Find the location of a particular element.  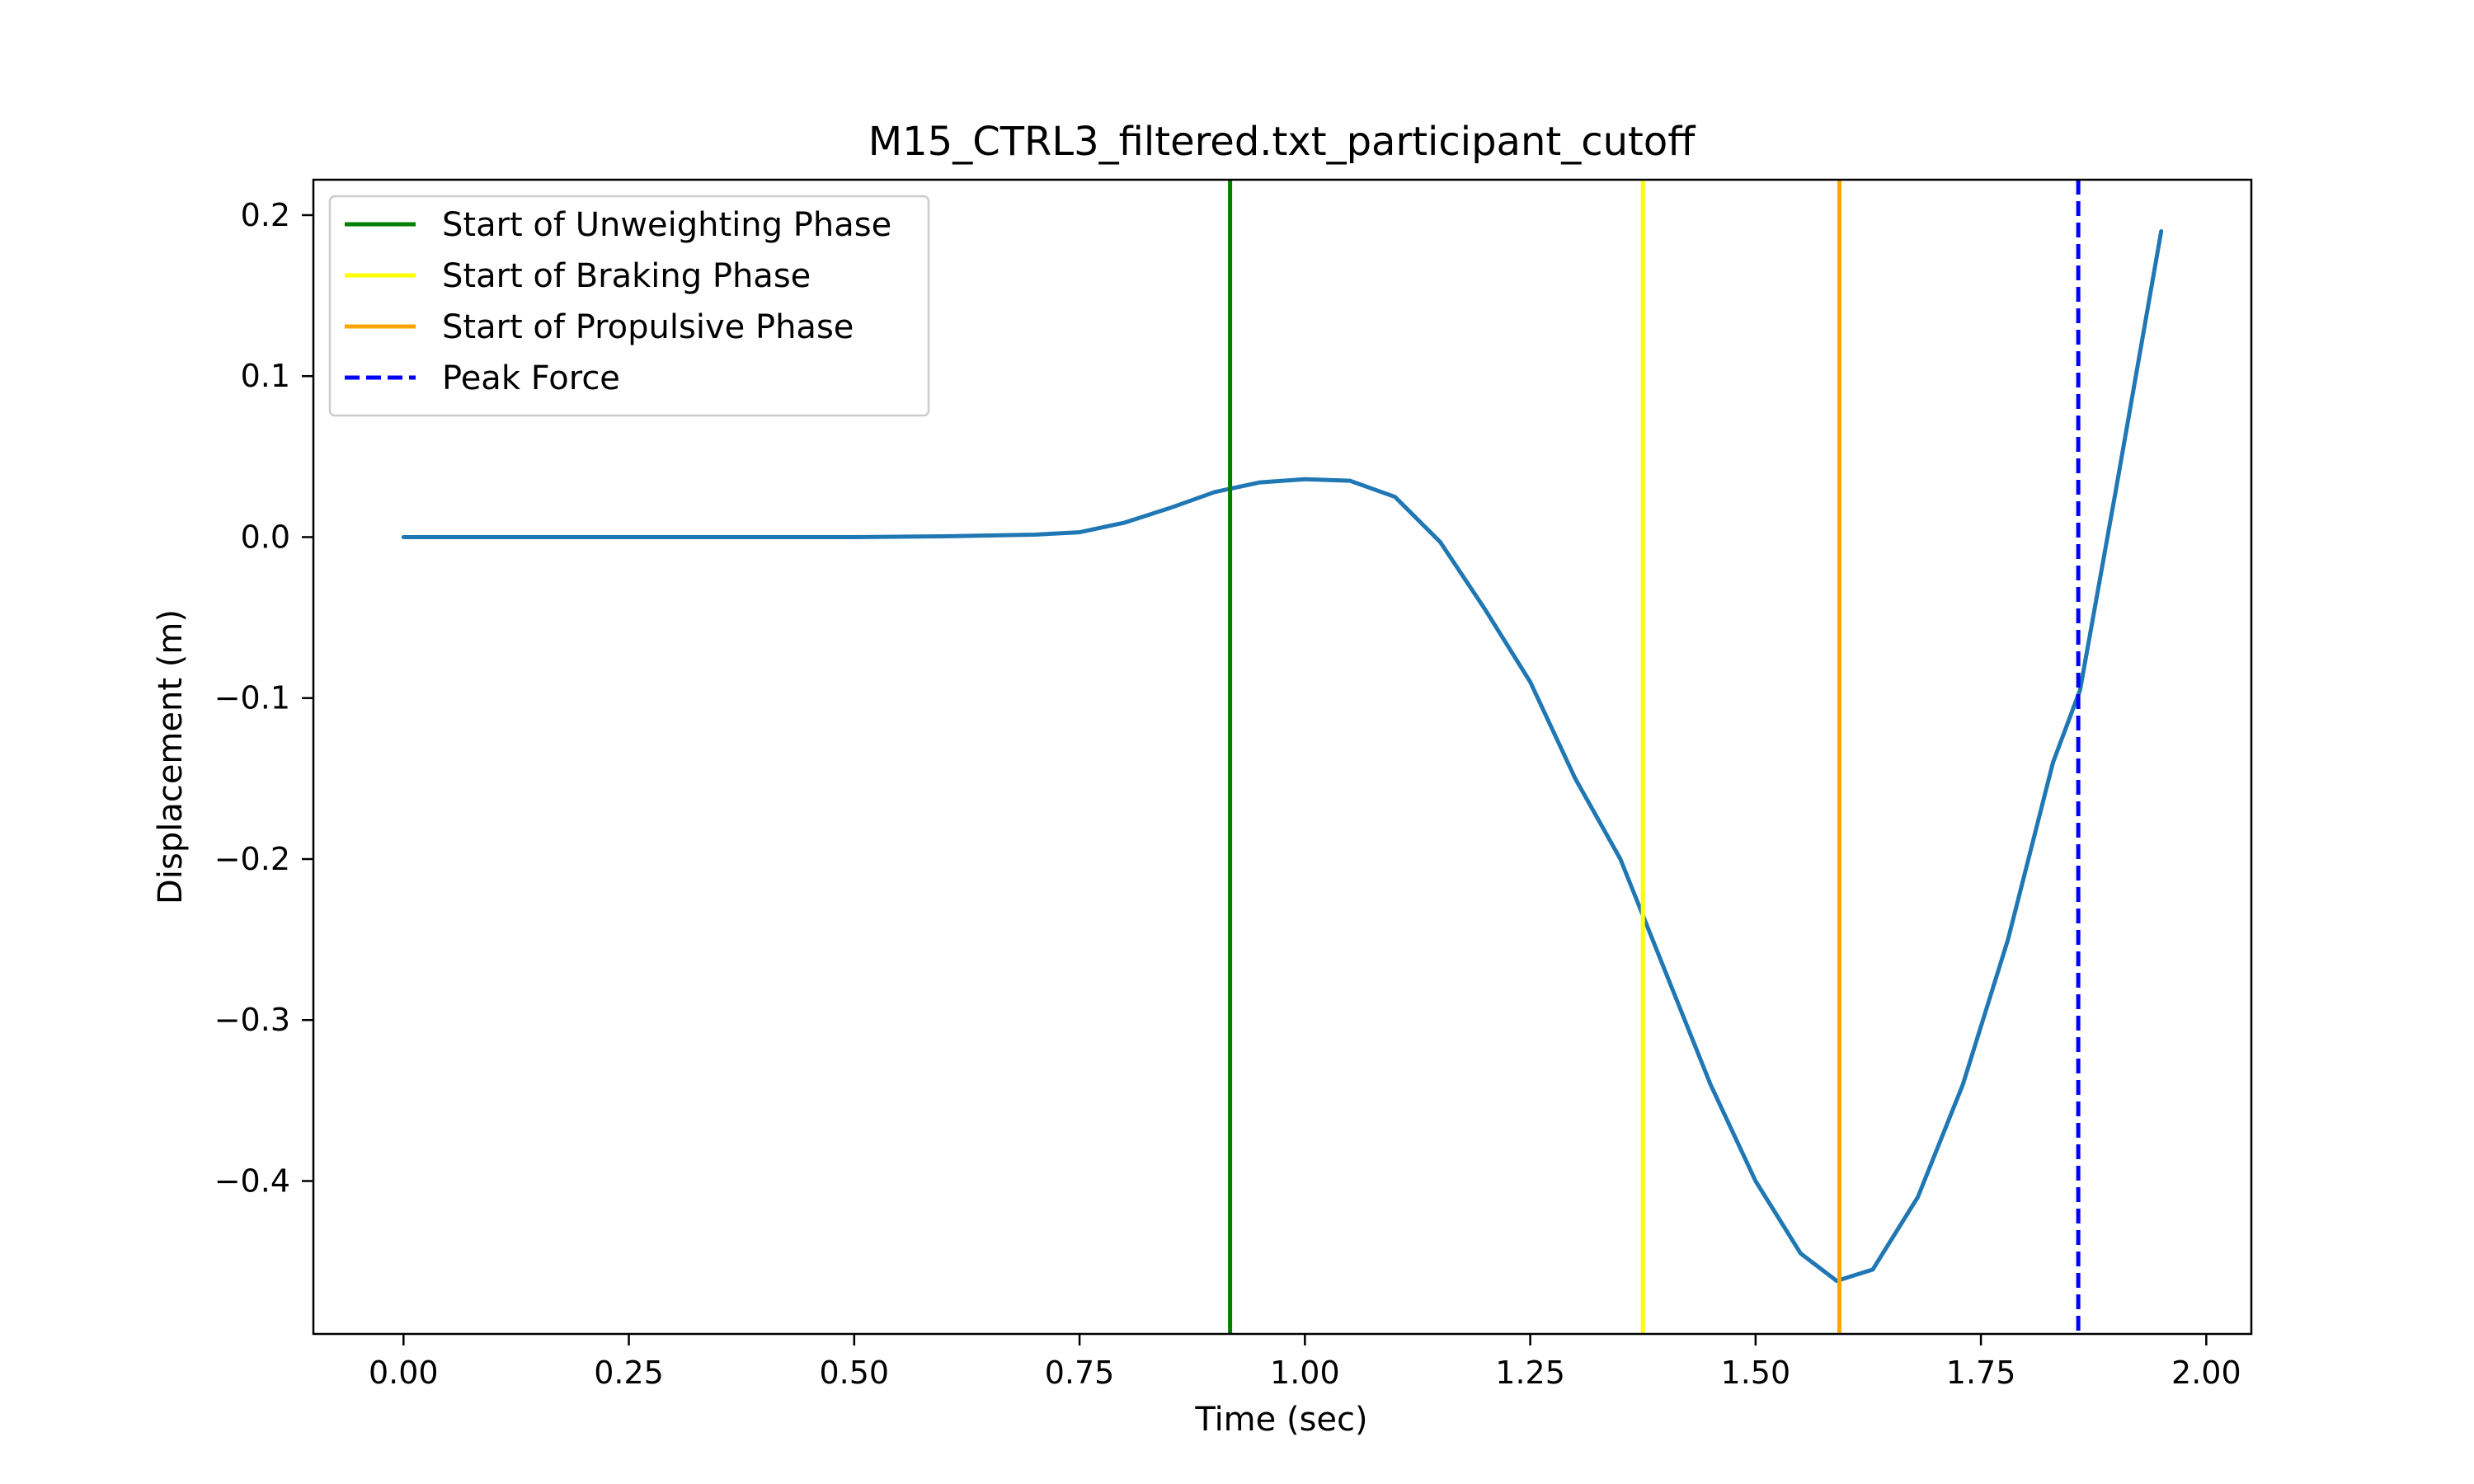

x-tick-label: 1.75 is located at coordinates (1981, 1373).